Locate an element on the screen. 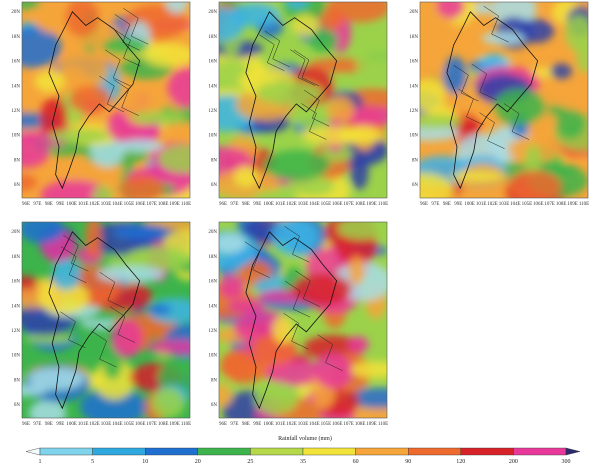 Image resolution: width=600 pixels, height=464 pixels. colorbar-tick-label: 60 is located at coordinates (356, 461).